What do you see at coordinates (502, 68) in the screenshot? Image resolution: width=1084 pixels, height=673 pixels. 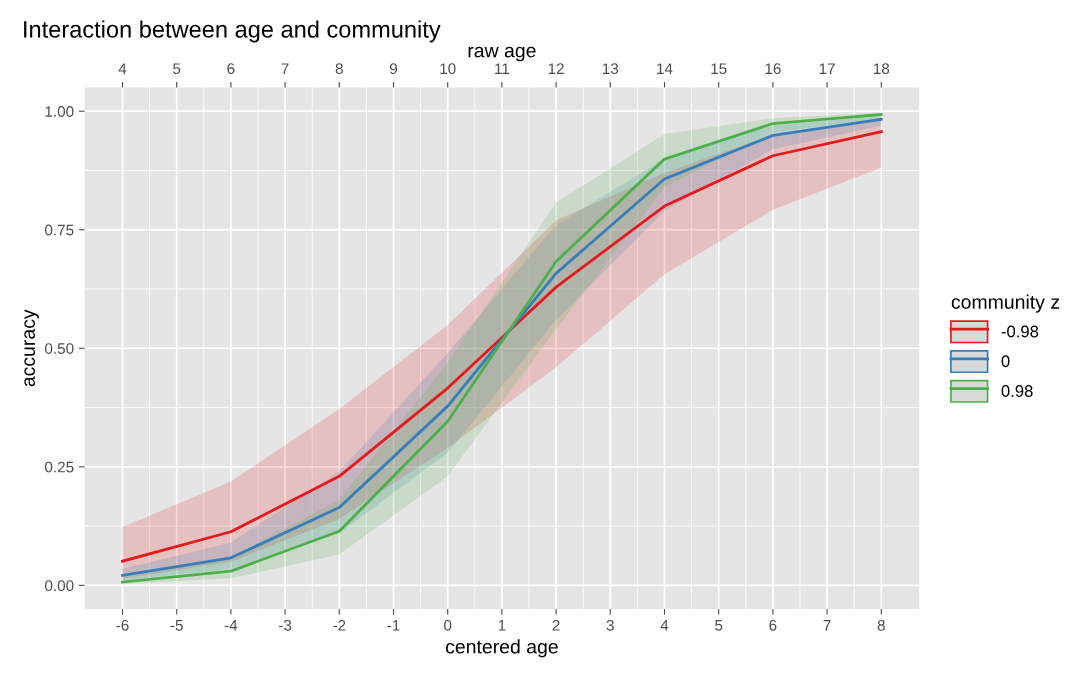 I see `x2-tick-label: 11` at bounding box center [502, 68].